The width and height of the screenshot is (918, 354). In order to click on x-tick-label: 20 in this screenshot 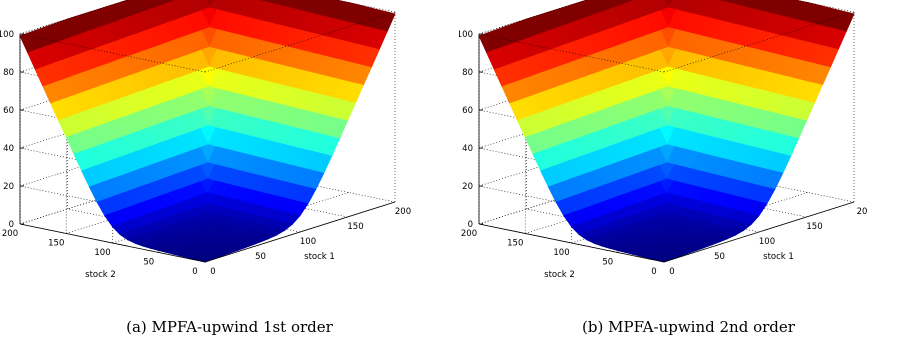, I will do `click(862, 212)`.